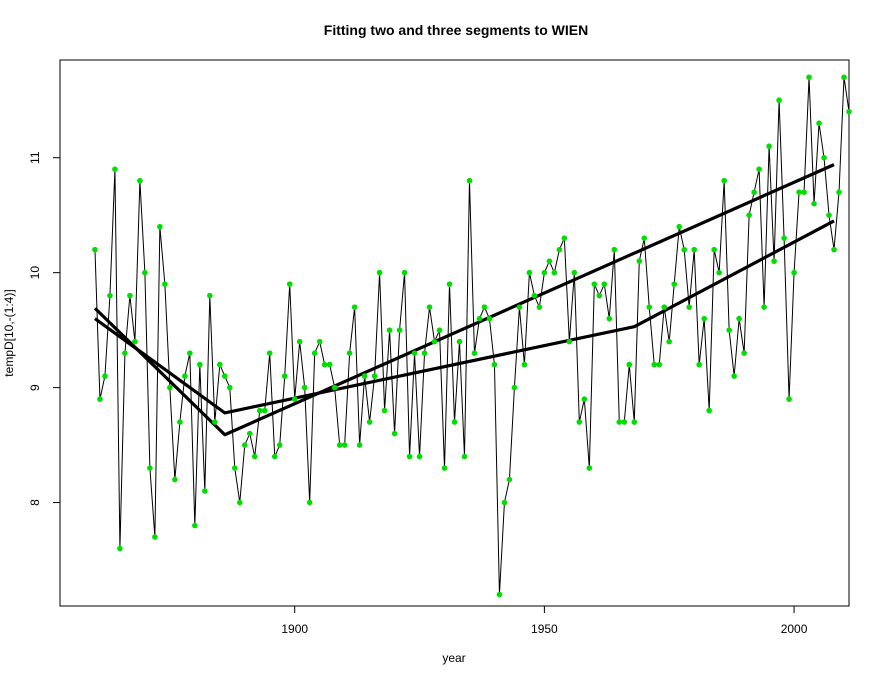 This screenshot has height=680, width=880. I want to click on x-tick-label: 2000, so click(794, 629).